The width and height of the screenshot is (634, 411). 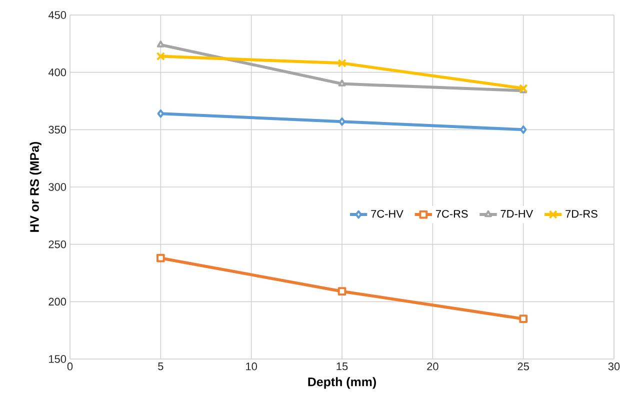 What do you see at coordinates (251, 366) in the screenshot?
I see `x-tick-label: 10` at bounding box center [251, 366].